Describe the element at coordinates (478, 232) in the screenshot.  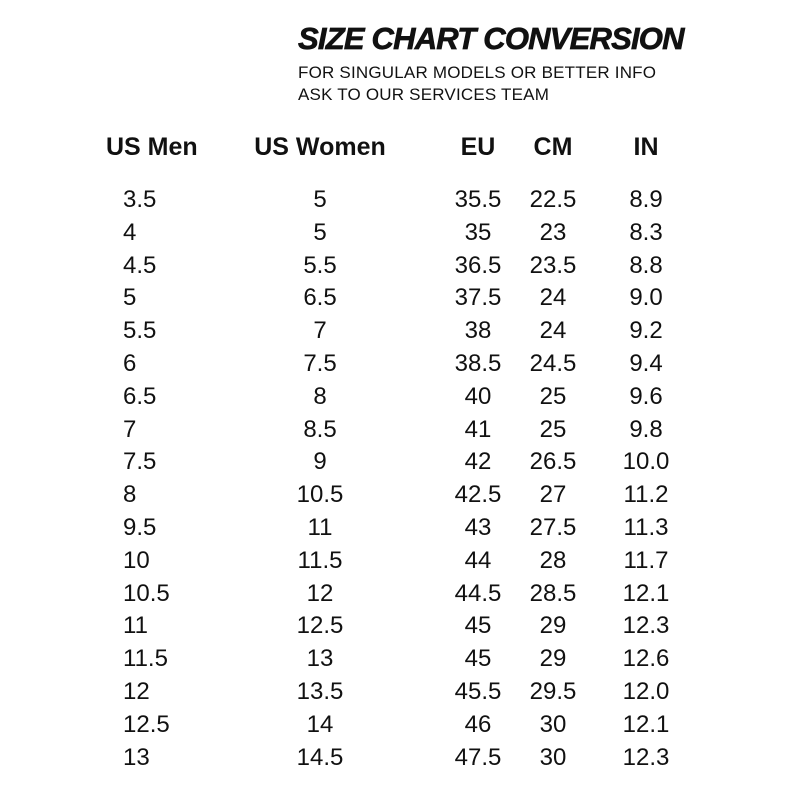
I see `cell-eu: 35` at that location.